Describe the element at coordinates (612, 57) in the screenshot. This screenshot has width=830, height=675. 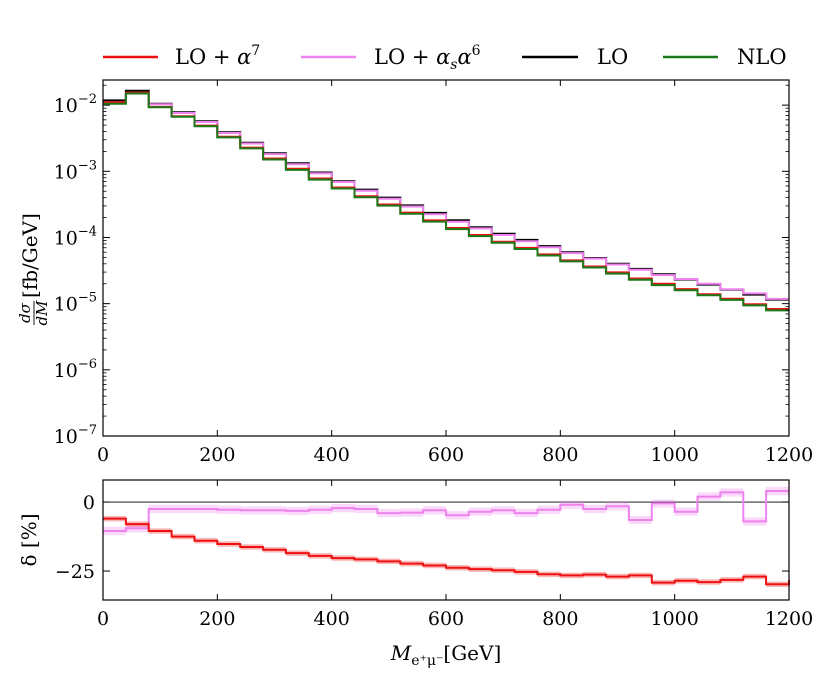
I see `legend-label-lo: LO` at that location.